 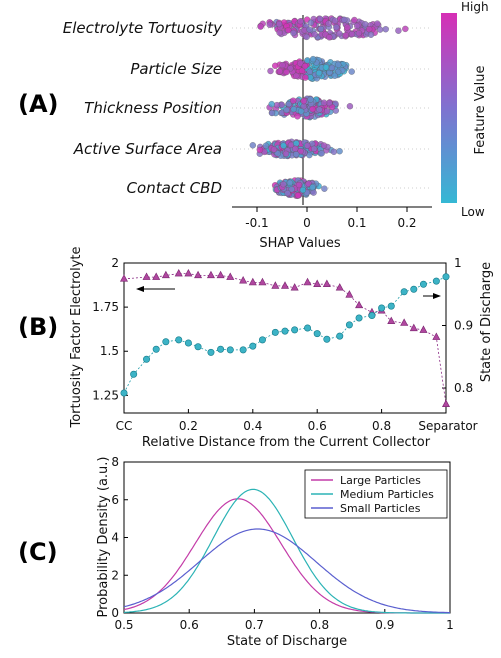 What do you see at coordinates (115, 538) in the screenshot?
I see `c-y-tick-label: 4` at bounding box center [115, 538].